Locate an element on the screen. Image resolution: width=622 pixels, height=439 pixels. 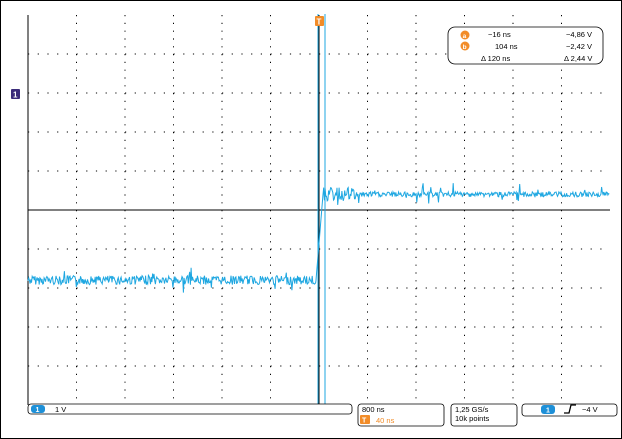
trigger-channel-badge is located at coordinates (548, 409).